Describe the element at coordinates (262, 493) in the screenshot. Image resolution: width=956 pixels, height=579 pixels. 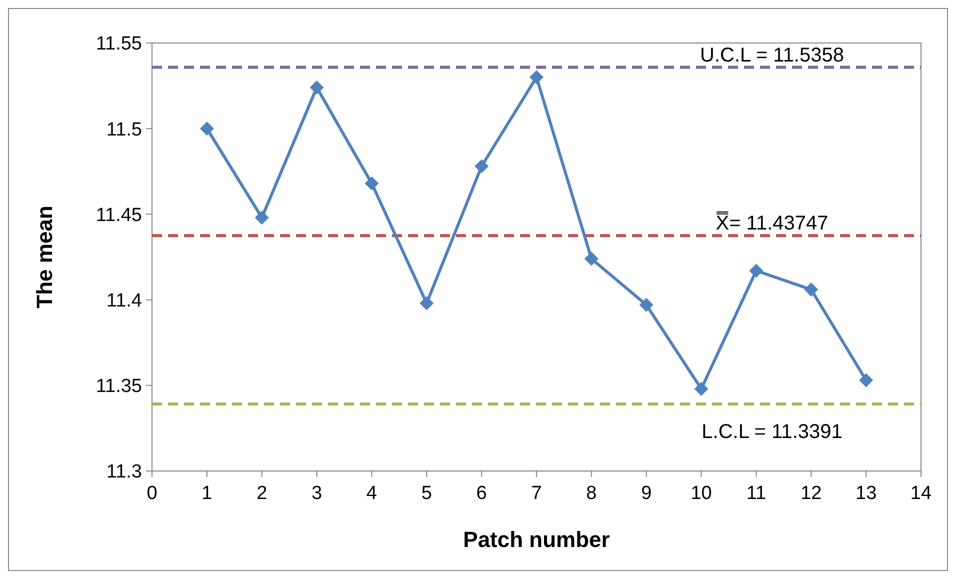
I see `x-tick-label: 2` at that location.